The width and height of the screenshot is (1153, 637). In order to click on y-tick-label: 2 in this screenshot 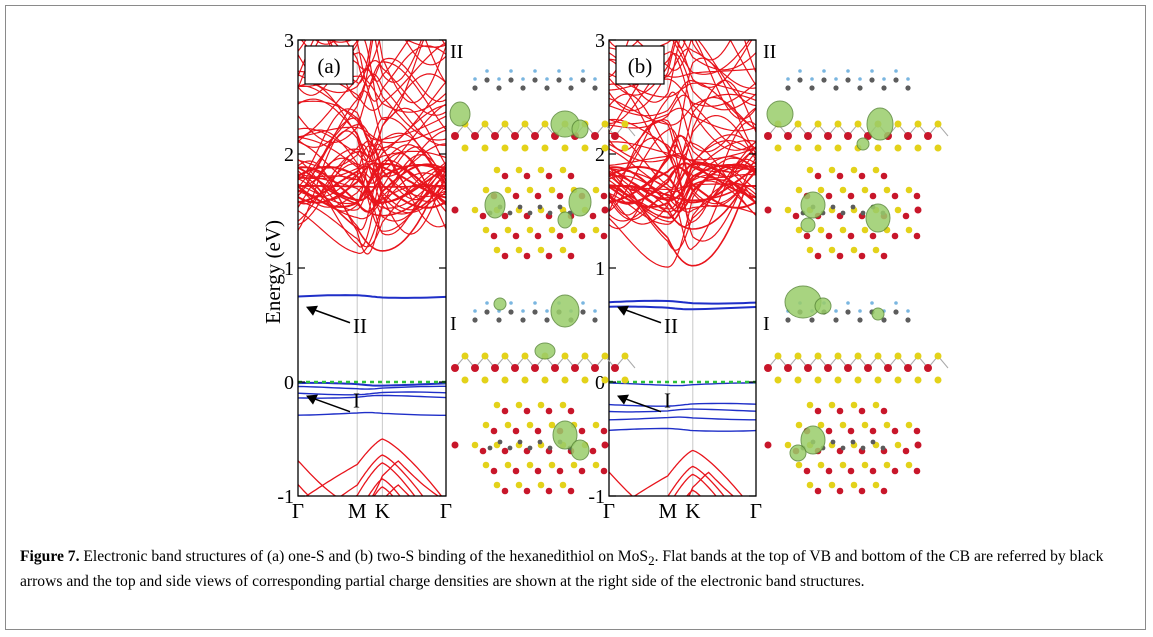, I will do `click(600, 155)`.